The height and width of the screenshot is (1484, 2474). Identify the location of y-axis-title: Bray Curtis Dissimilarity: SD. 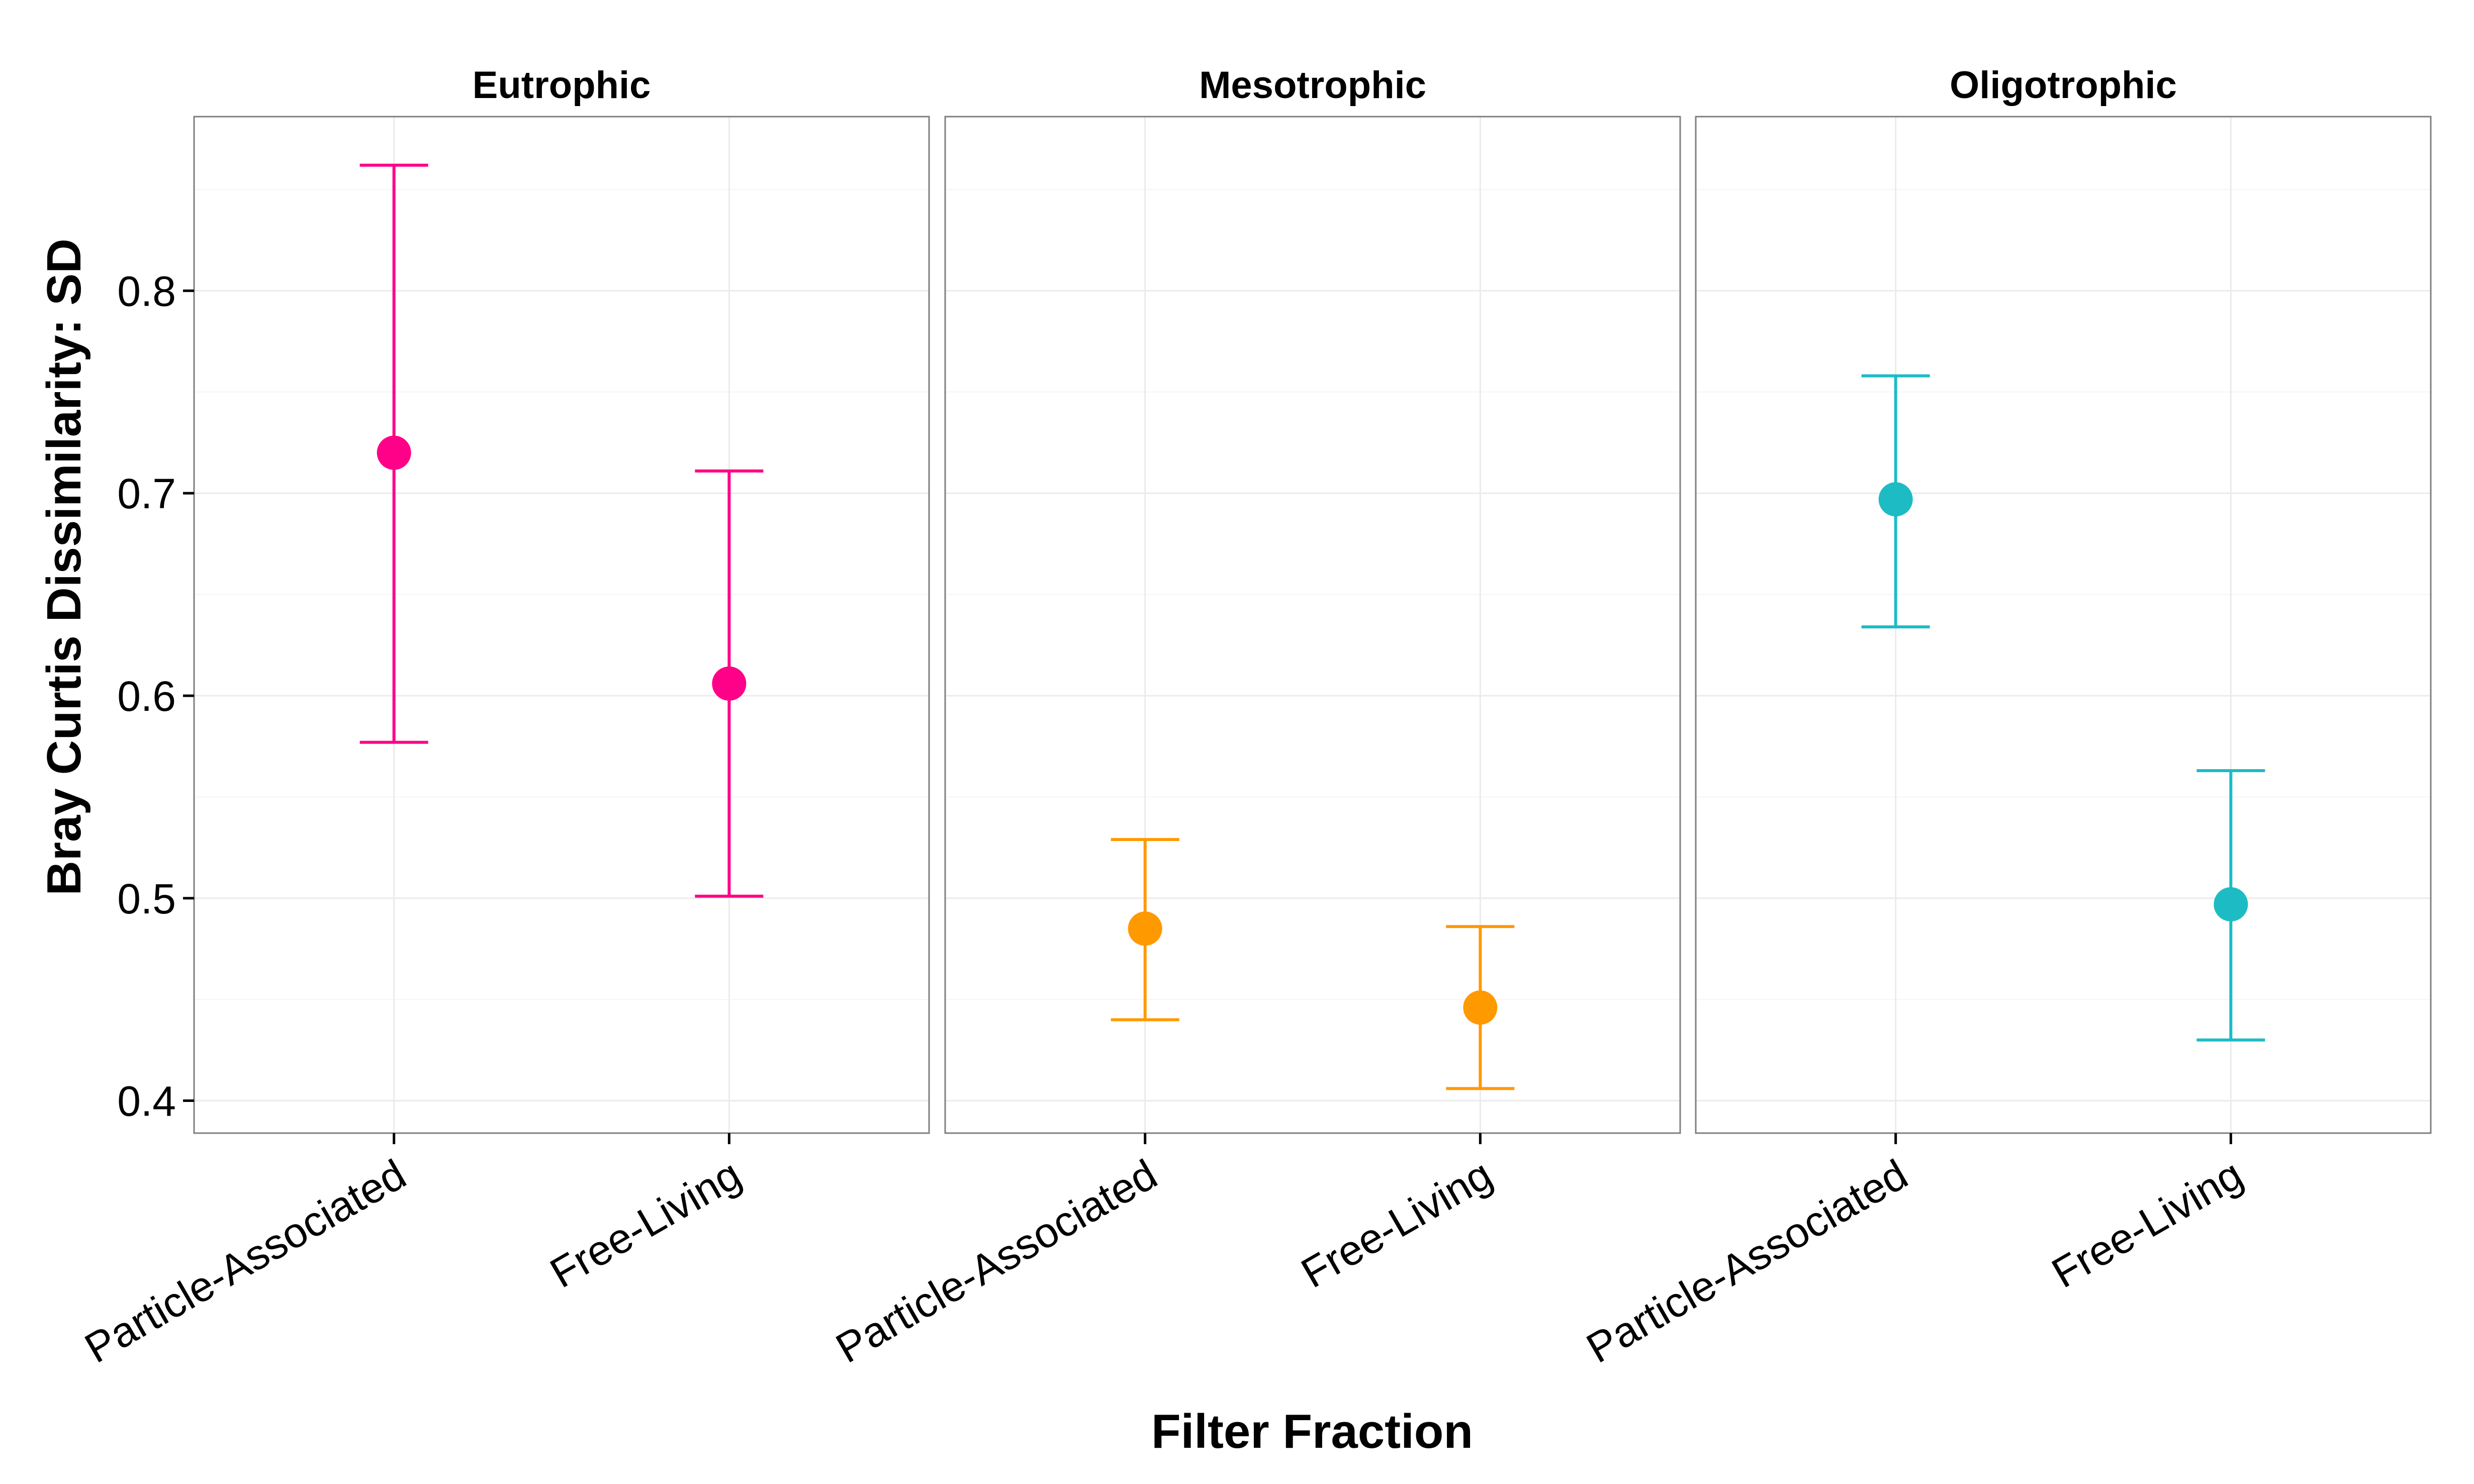
(64, 567).